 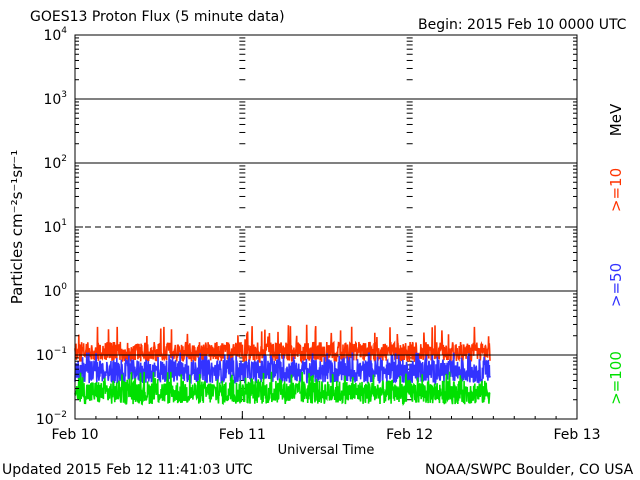 What do you see at coordinates (409, 435) in the screenshot?
I see `x-tick-label: Feb 12` at bounding box center [409, 435].